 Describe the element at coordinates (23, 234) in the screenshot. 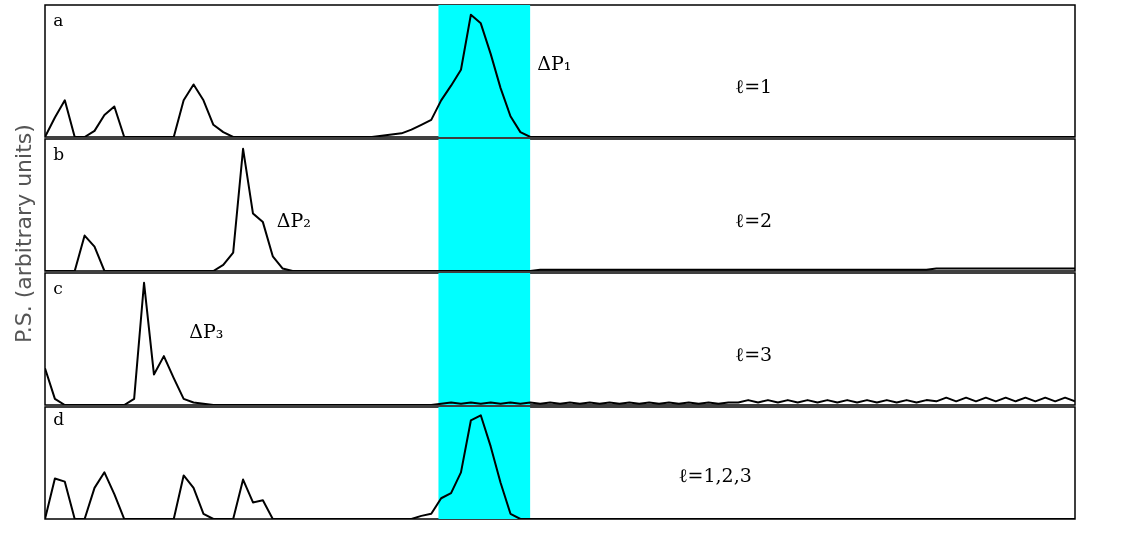

I see `y-axis-title: P.S. (arbitrary units)` at that location.